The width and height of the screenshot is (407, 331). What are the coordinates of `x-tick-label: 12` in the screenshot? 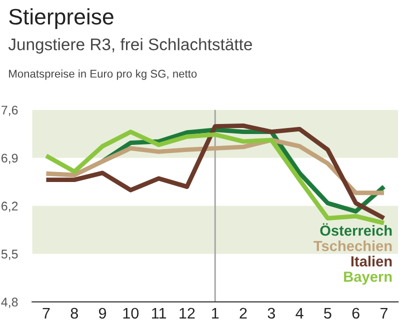 It's located at (187, 313).